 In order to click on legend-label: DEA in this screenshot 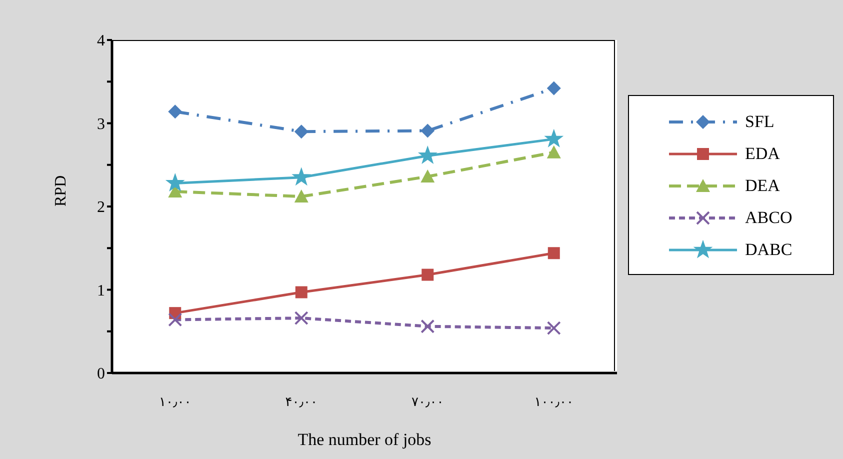, I will do `click(762, 186)`.